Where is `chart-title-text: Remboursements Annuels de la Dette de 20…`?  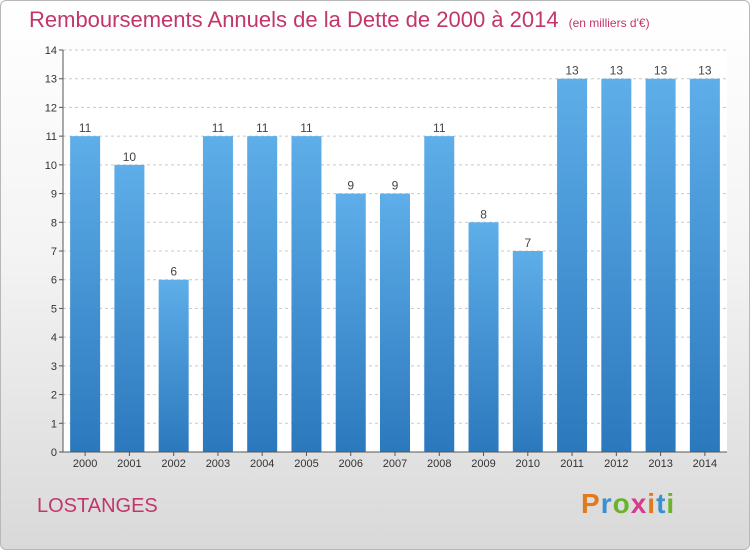 chart-title-text: Remboursements Annuels de la Dette de 20… is located at coordinates (294, 19).